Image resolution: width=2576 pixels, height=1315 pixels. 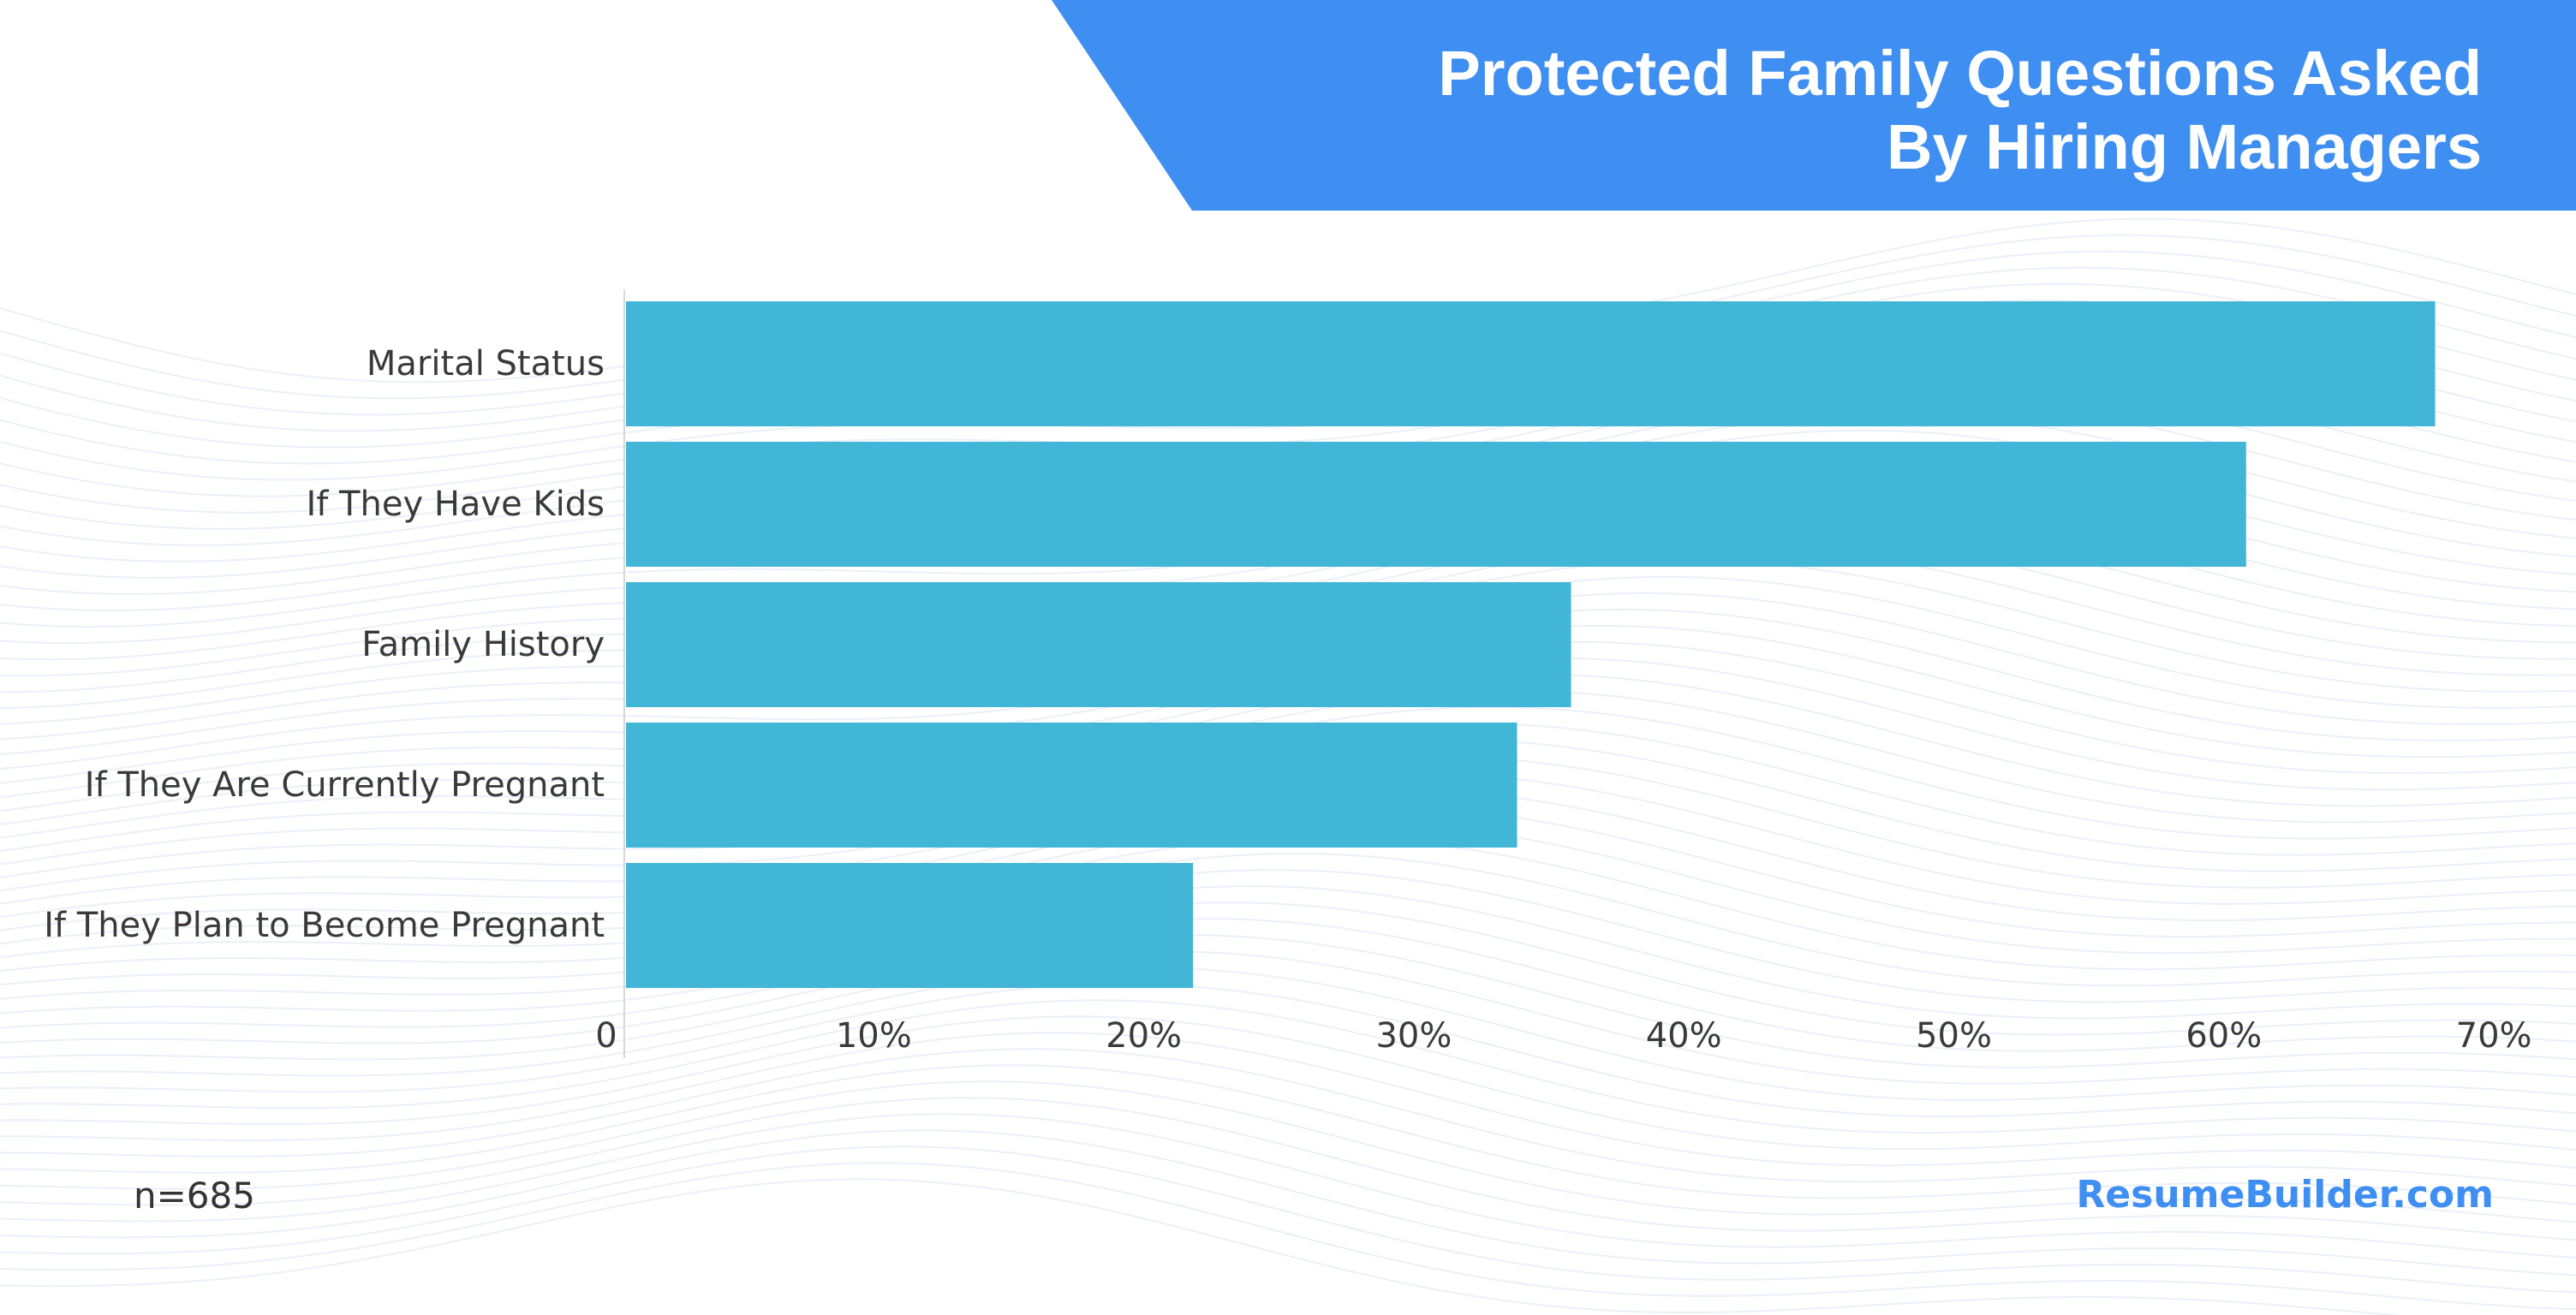 I want to click on sample-size-note: n=685, so click(x=194, y=1196).